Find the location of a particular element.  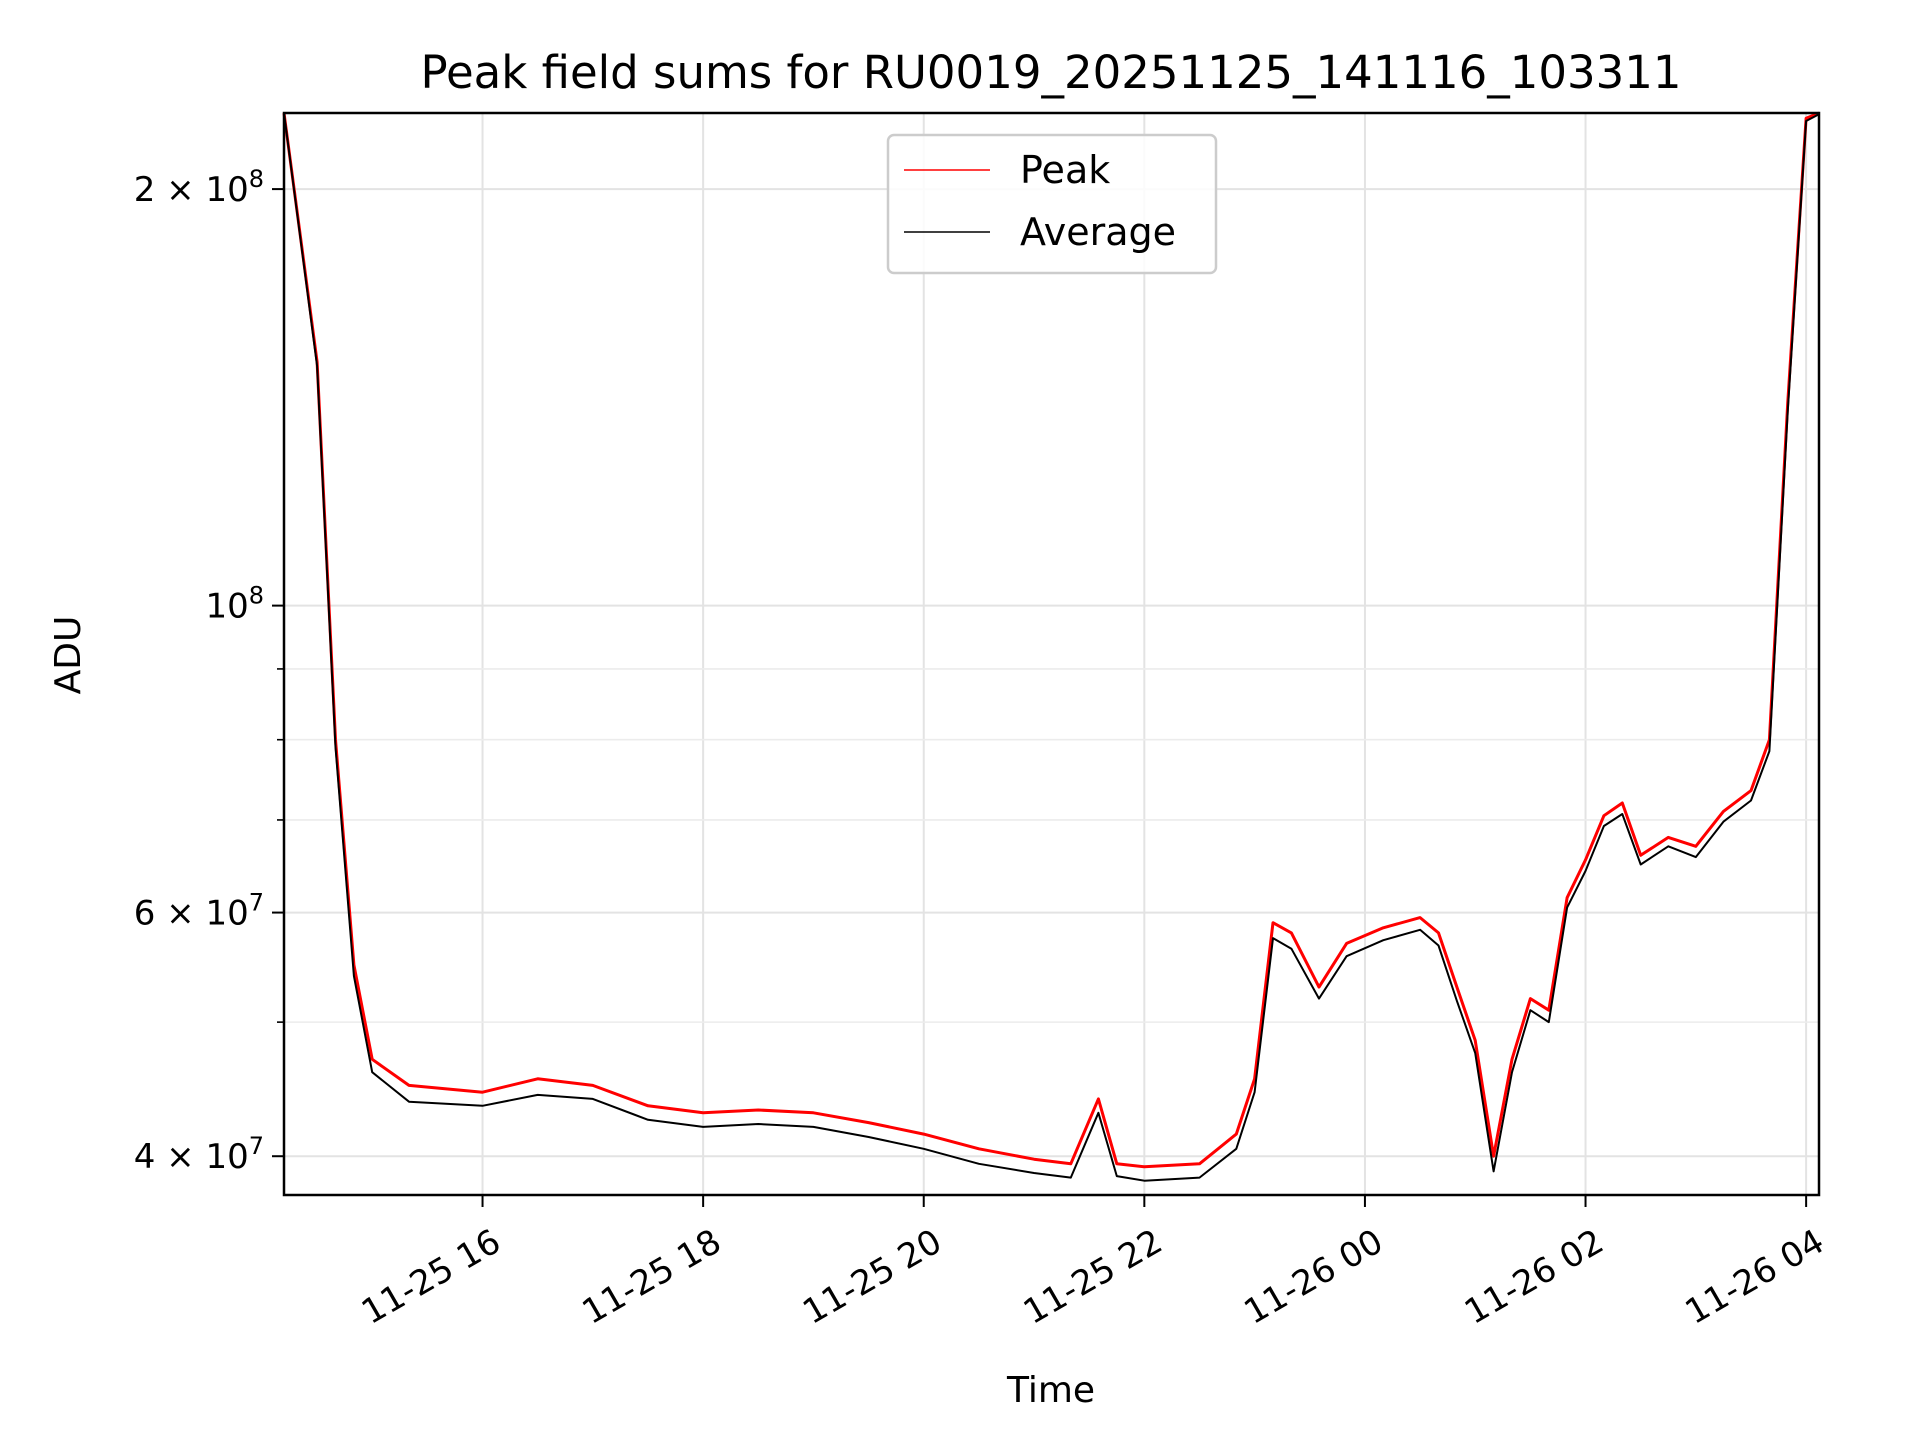

y-tick-label: 4 × 107 is located at coordinates (199, 1154).